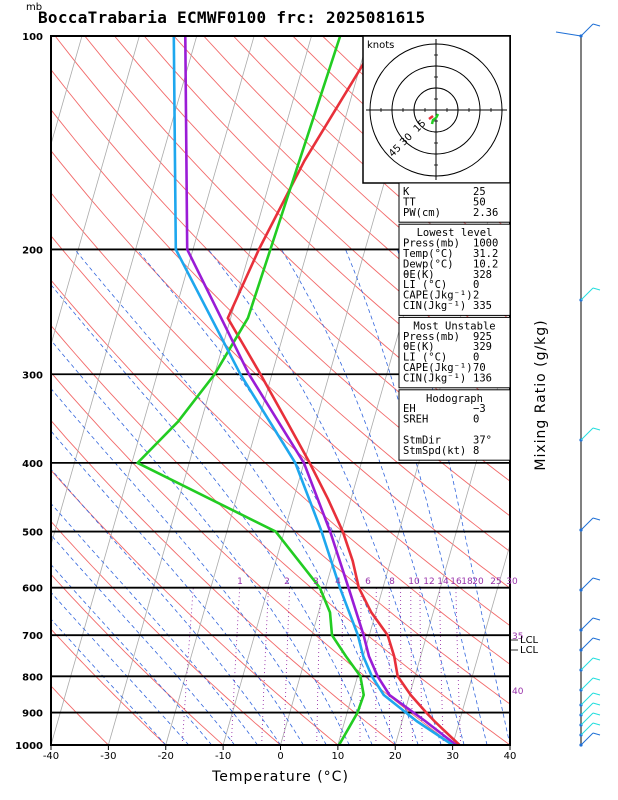  Describe the element at coordinates (415, 420) in the screenshot. I see `index-label: SREH` at that location.